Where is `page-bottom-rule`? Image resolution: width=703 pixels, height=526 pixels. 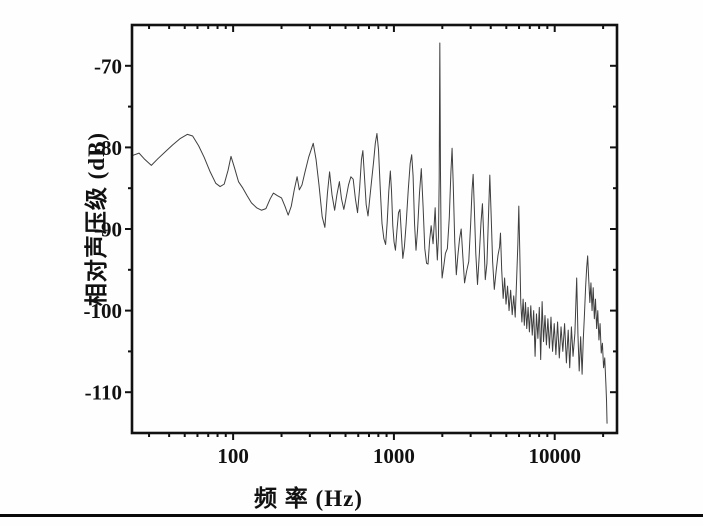
page-bottom-rule is located at coordinates (351, 515).